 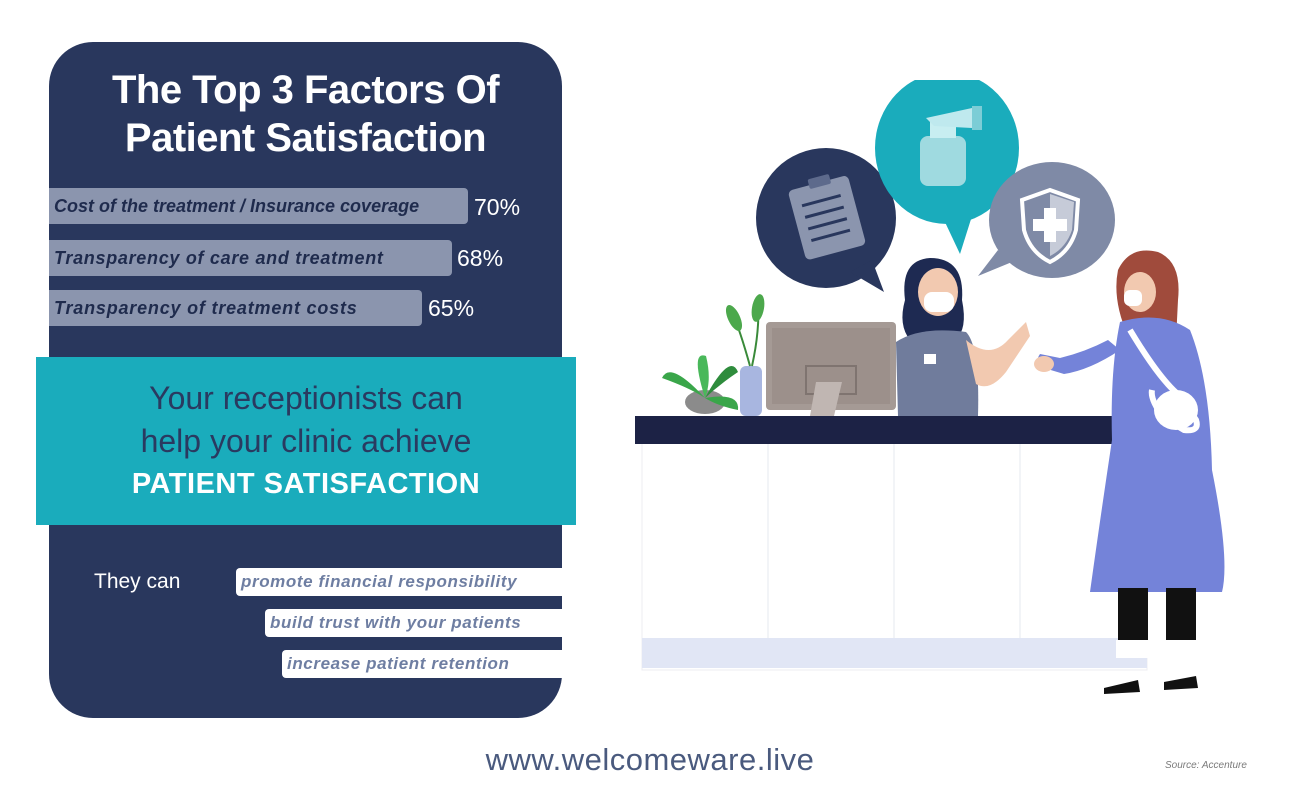 What do you see at coordinates (399, 582) in the screenshot?
I see `benefit-pill-financial: promote financial responsibility` at bounding box center [399, 582].